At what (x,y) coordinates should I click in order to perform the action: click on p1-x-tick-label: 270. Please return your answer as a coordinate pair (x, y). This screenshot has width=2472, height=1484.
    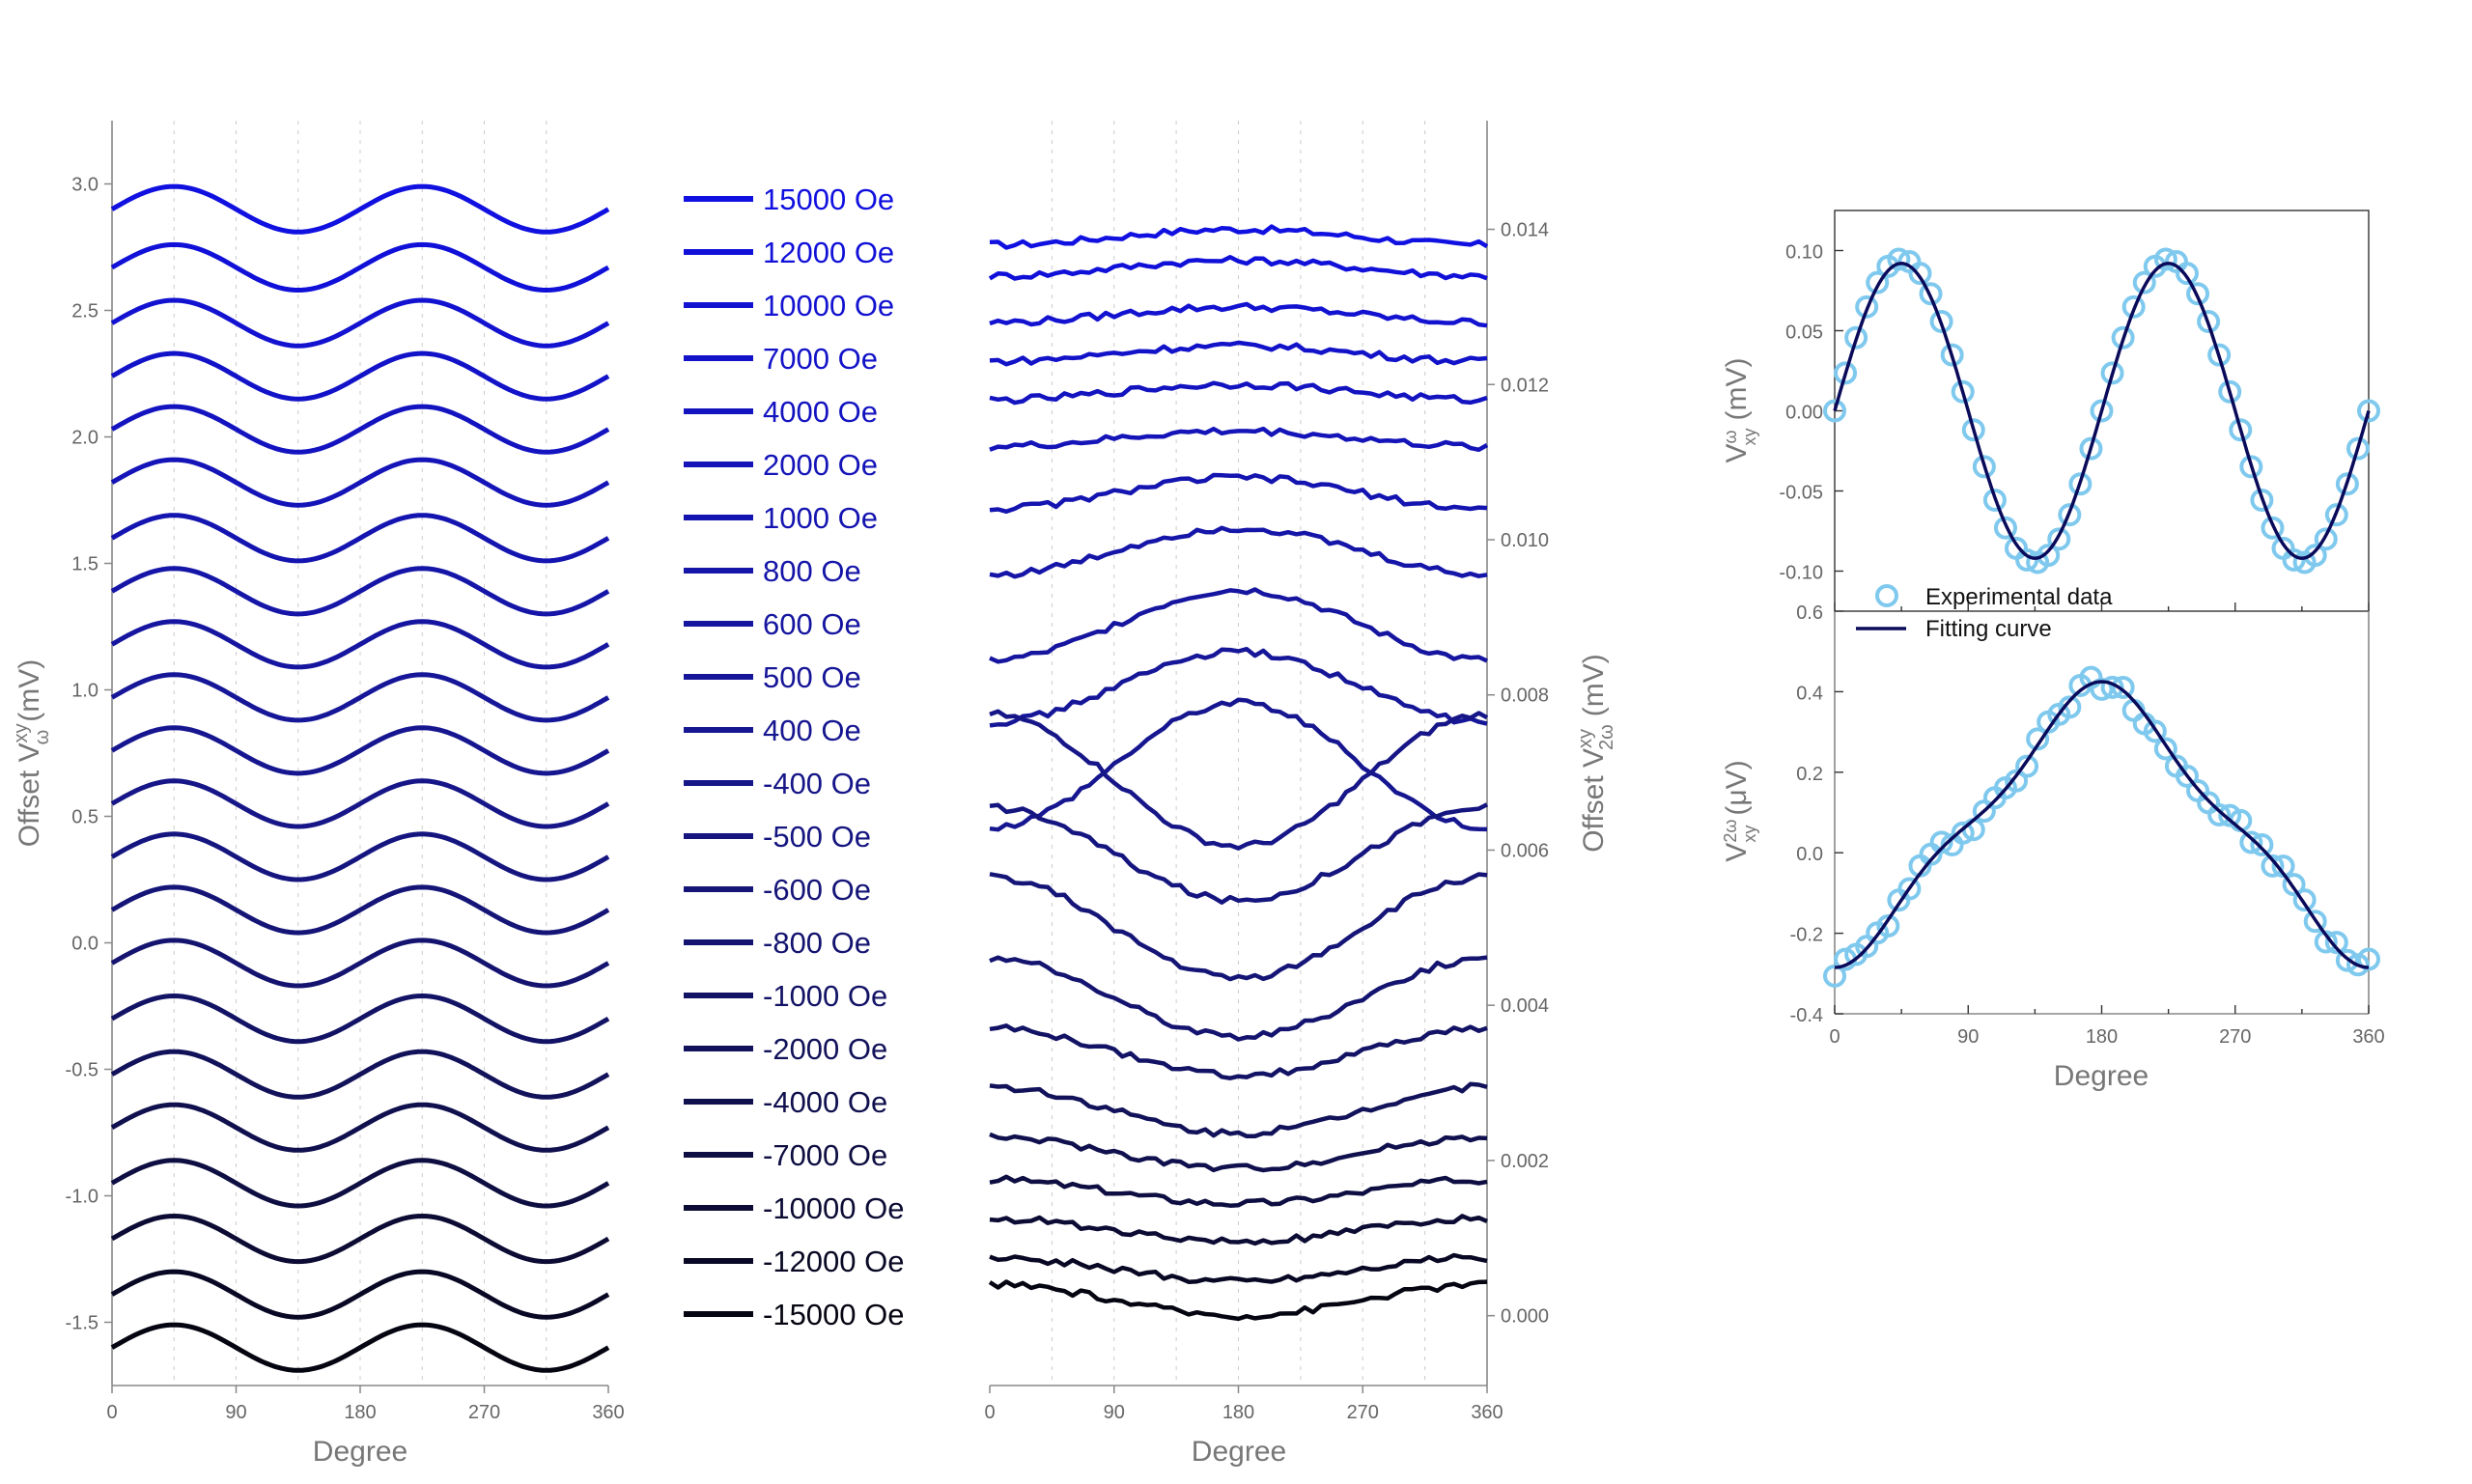
    Looking at the image, I should click on (484, 1413).